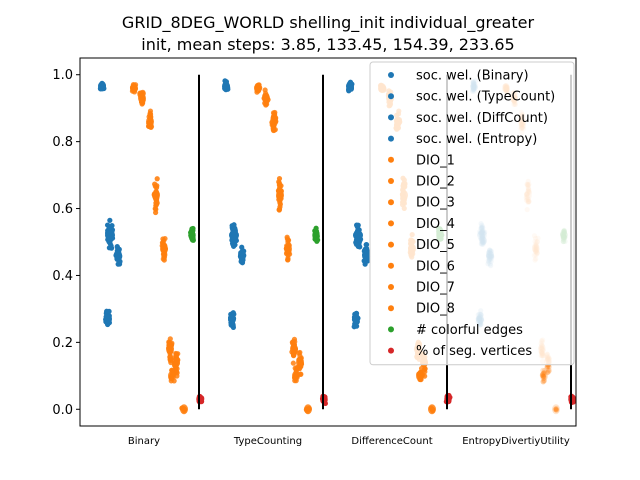 This screenshot has width=640, height=480. What do you see at coordinates (435, 309) in the screenshot?
I see `legend-label: DIO_8` at bounding box center [435, 309].